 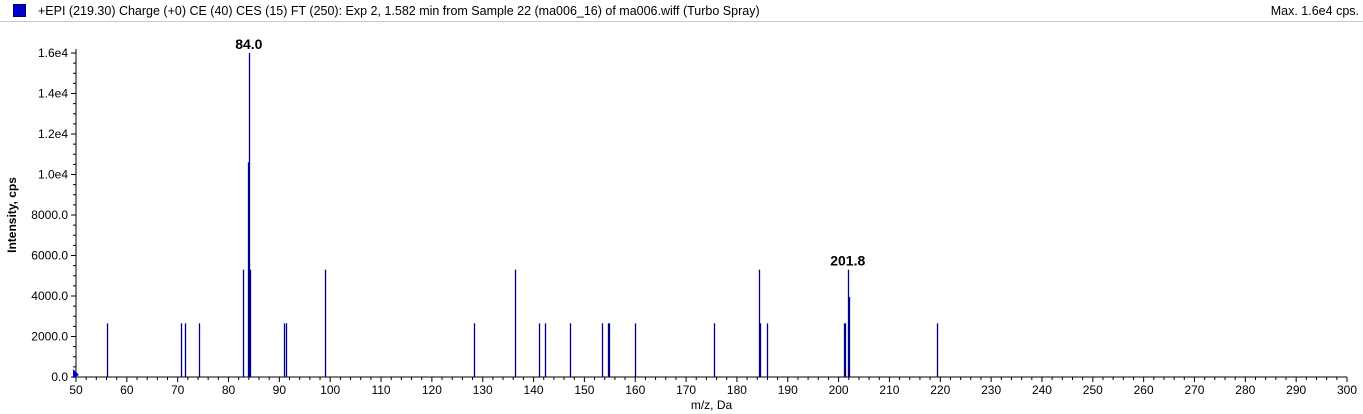 What do you see at coordinates (53, 53) in the screenshot?
I see `y-tick-label: 1.6e4` at bounding box center [53, 53].